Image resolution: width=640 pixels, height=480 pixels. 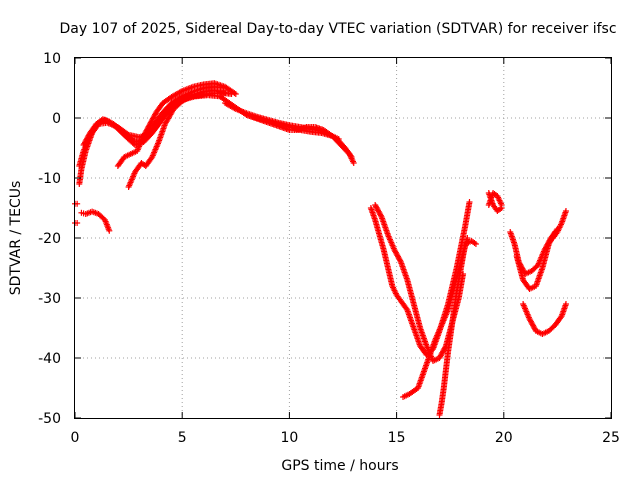 I want to click on y-tick-label: -40, so click(x=49, y=359).